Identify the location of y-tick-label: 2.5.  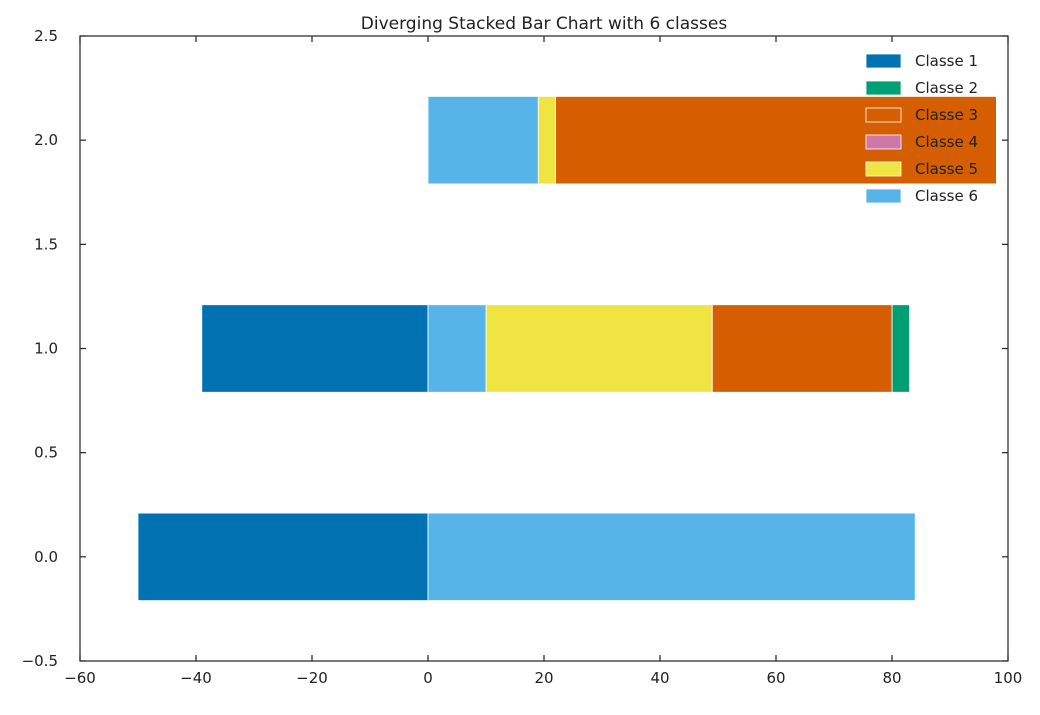
(46, 36).